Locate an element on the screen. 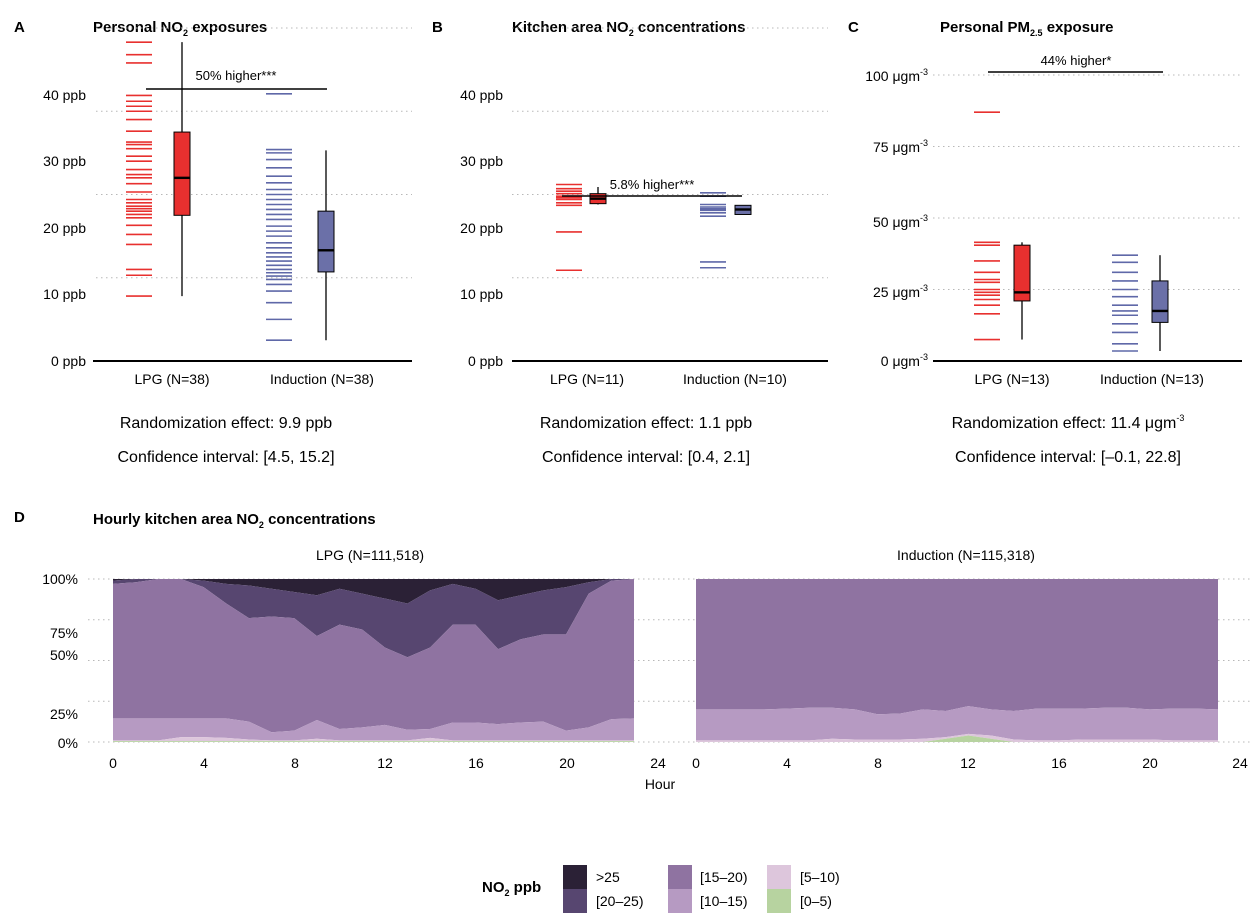  legend-swatch-gt25 is located at coordinates (575, 877).